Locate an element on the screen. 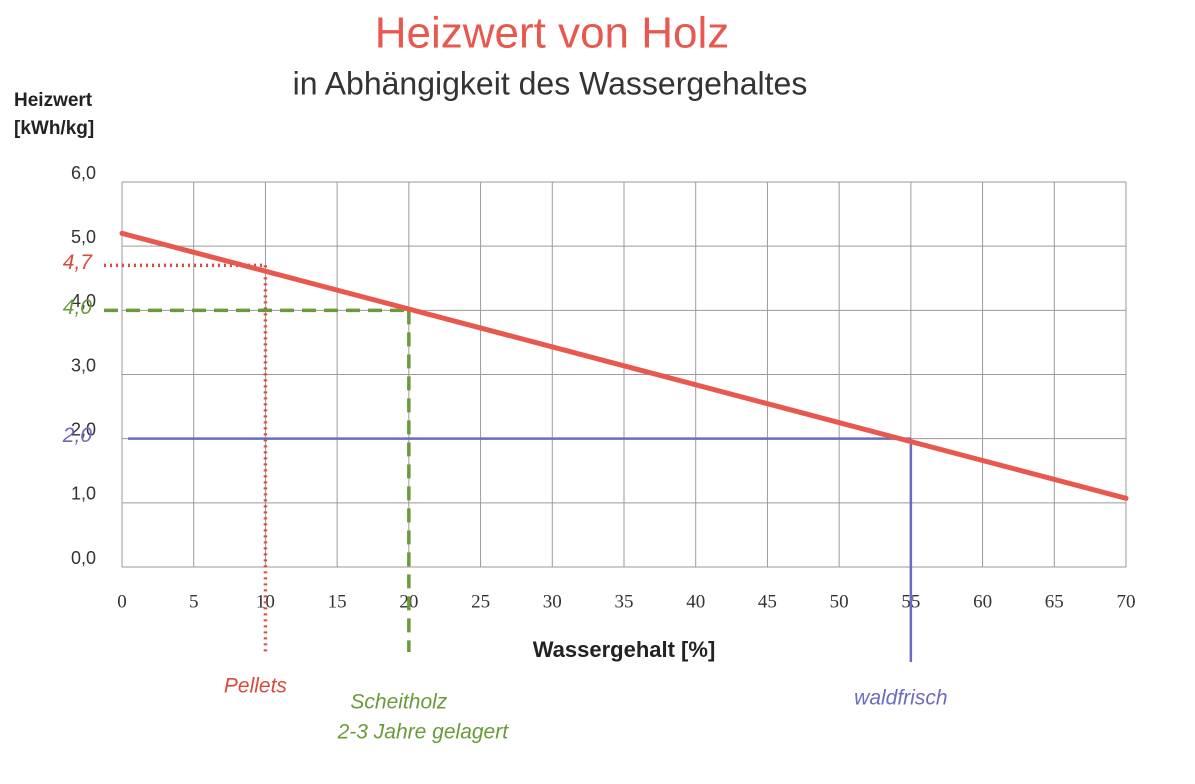  x-axis-label: Wassergehalt [%] is located at coordinates (624, 649).